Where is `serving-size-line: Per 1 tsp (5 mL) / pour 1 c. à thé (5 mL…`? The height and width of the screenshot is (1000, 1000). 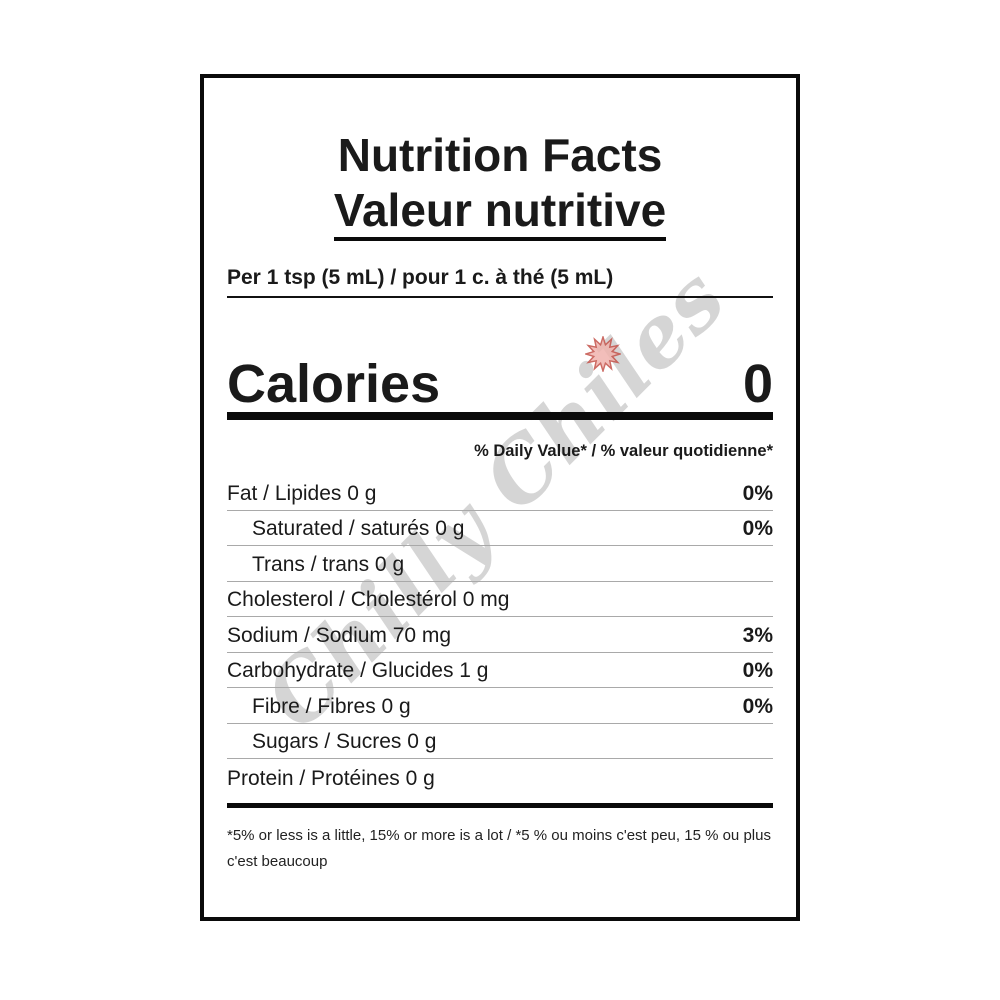
serving-size-line: Per 1 tsp (5 mL) / pour 1 c. à thé (5 mL… is located at coordinates (500, 281).